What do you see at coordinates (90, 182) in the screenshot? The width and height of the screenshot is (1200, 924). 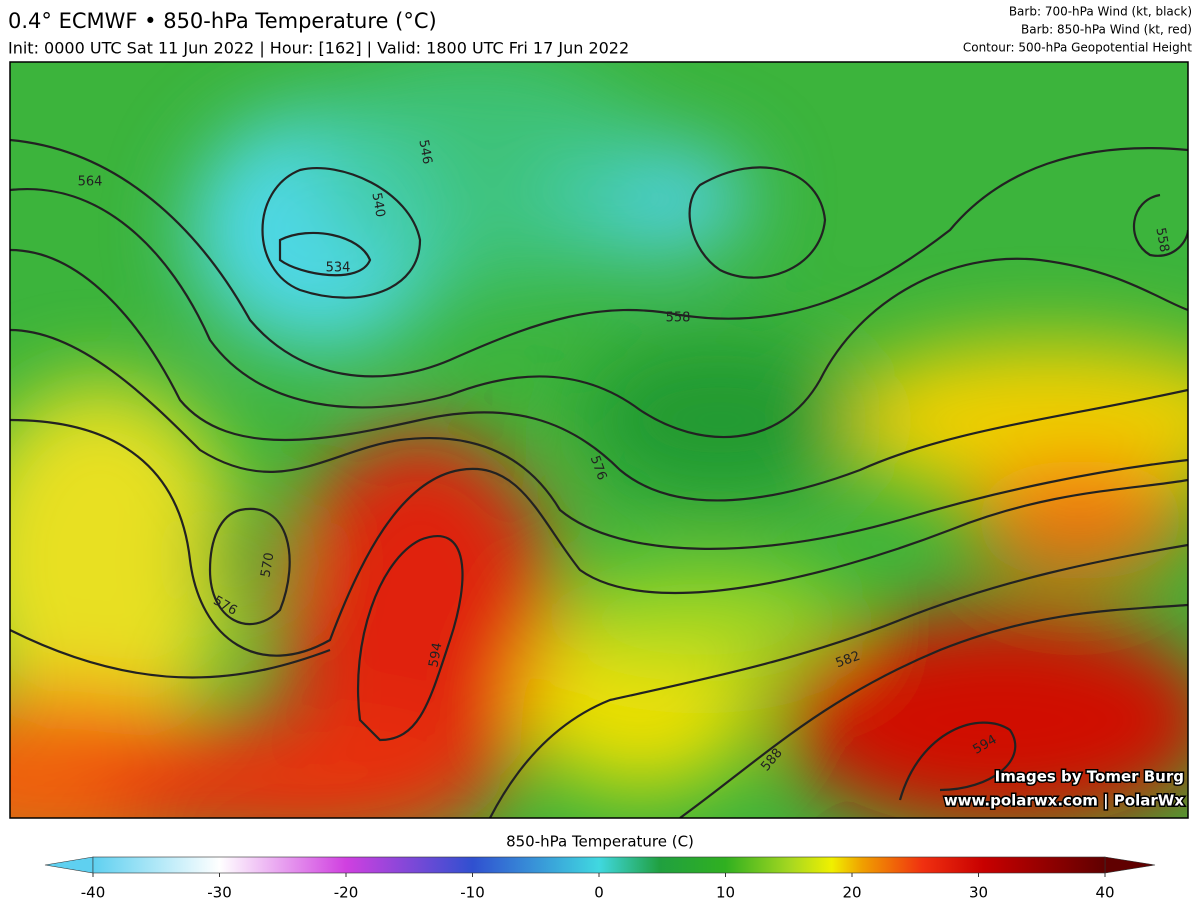 I see `contour-label: 564` at bounding box center [90, 182].